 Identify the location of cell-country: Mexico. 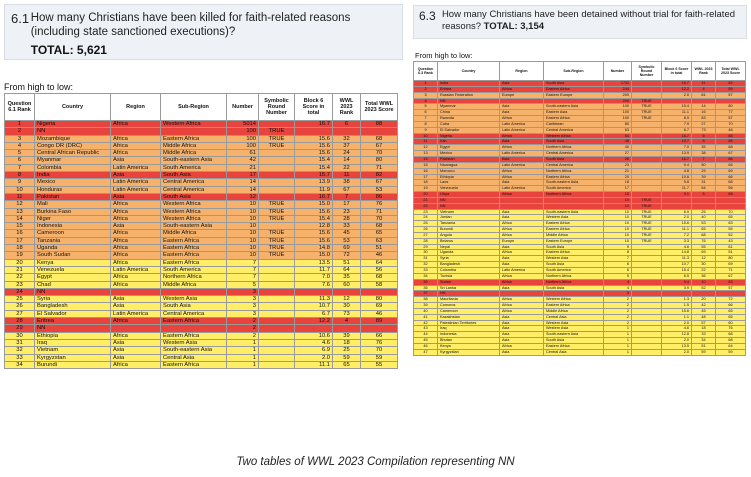
(72, 182).